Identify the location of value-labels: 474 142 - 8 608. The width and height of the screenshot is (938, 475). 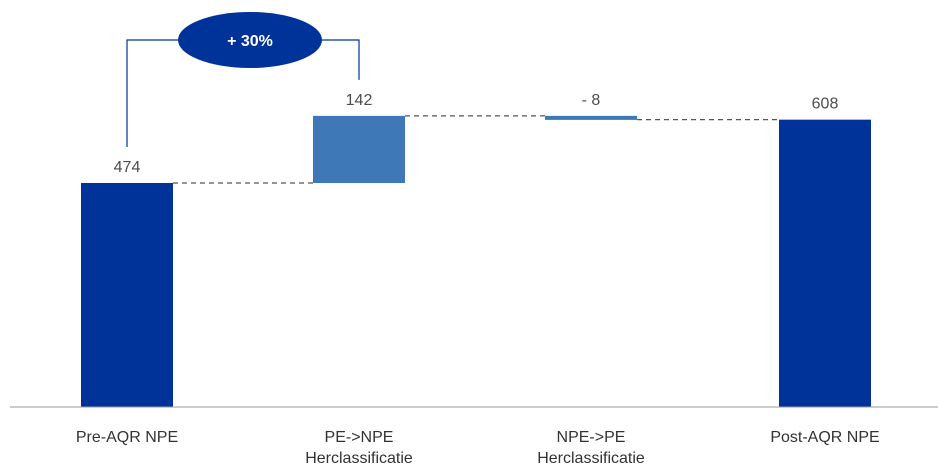
(476, 134).